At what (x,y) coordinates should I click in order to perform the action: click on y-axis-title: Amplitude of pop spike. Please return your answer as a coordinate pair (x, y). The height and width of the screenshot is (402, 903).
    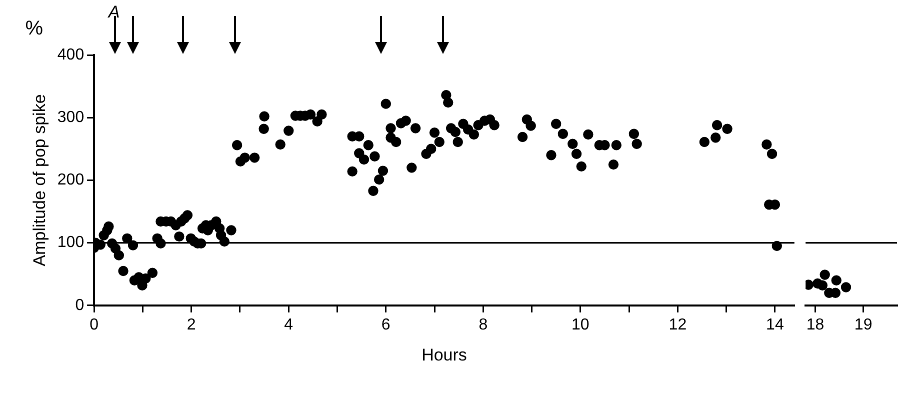
    Looking at the image, I should click on (39, 180).